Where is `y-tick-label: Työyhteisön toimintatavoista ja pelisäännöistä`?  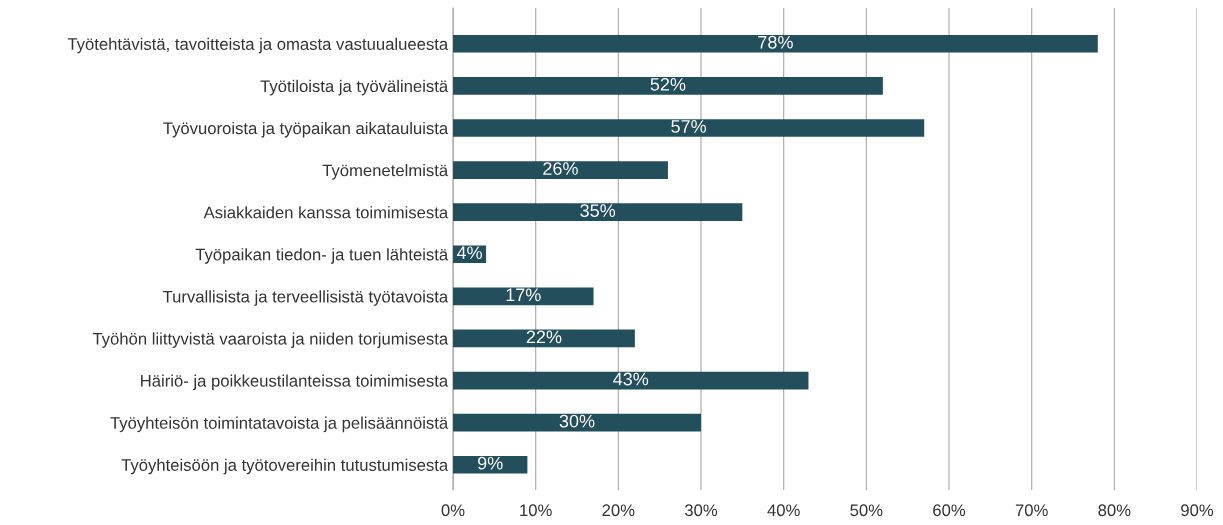
y-tick-label: Työyhteisön toimintatavoista ja pelisäännöistä is located at coordinates (279, 424).